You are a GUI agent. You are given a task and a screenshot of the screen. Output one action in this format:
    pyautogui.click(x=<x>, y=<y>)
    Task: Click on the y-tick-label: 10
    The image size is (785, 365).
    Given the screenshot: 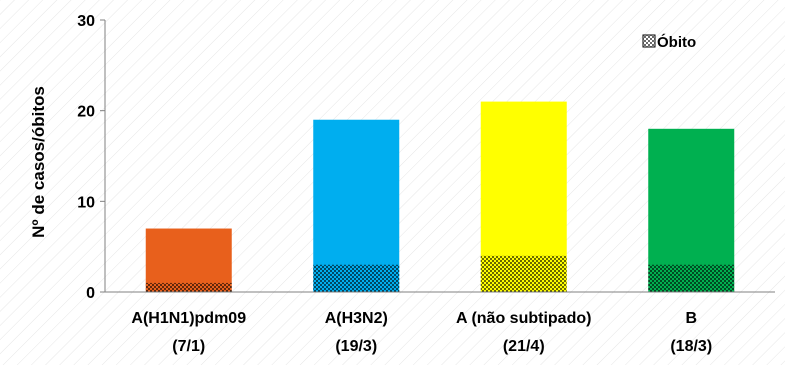 What is the action you would take?
    pyautogui.click(x=86, y=202)
    